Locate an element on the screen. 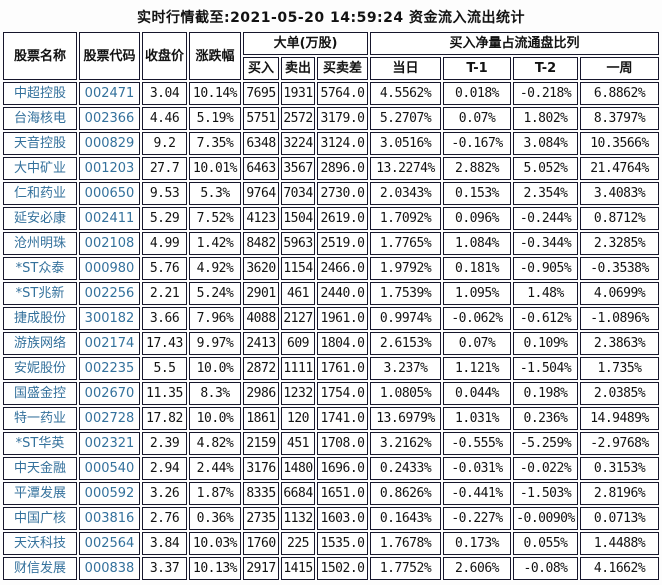  t1-ratio-cell: 1.095% is located at coordinates (477, 293).